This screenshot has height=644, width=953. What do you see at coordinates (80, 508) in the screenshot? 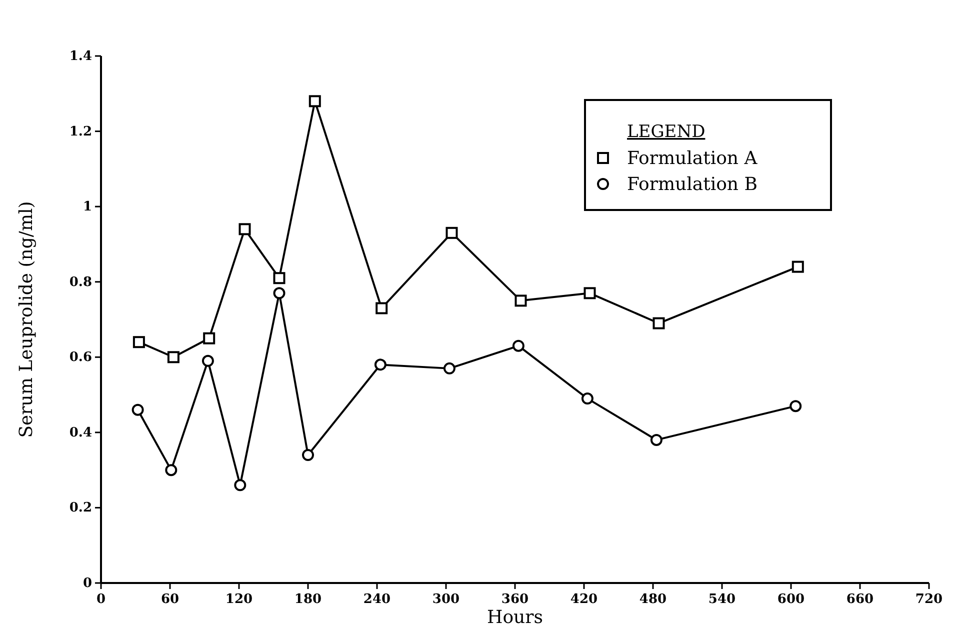
I see `y-tick-label: 0.2` at bounding box center [80, 508].